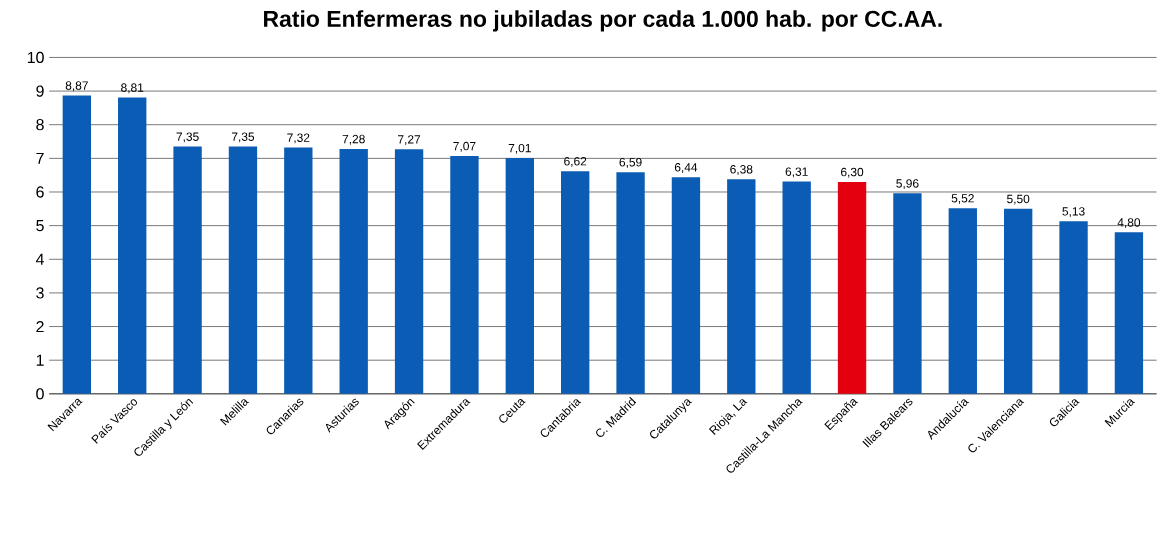 The image size is (1160, 560). I want to click on data-label: 6,44, so click(686, 168).